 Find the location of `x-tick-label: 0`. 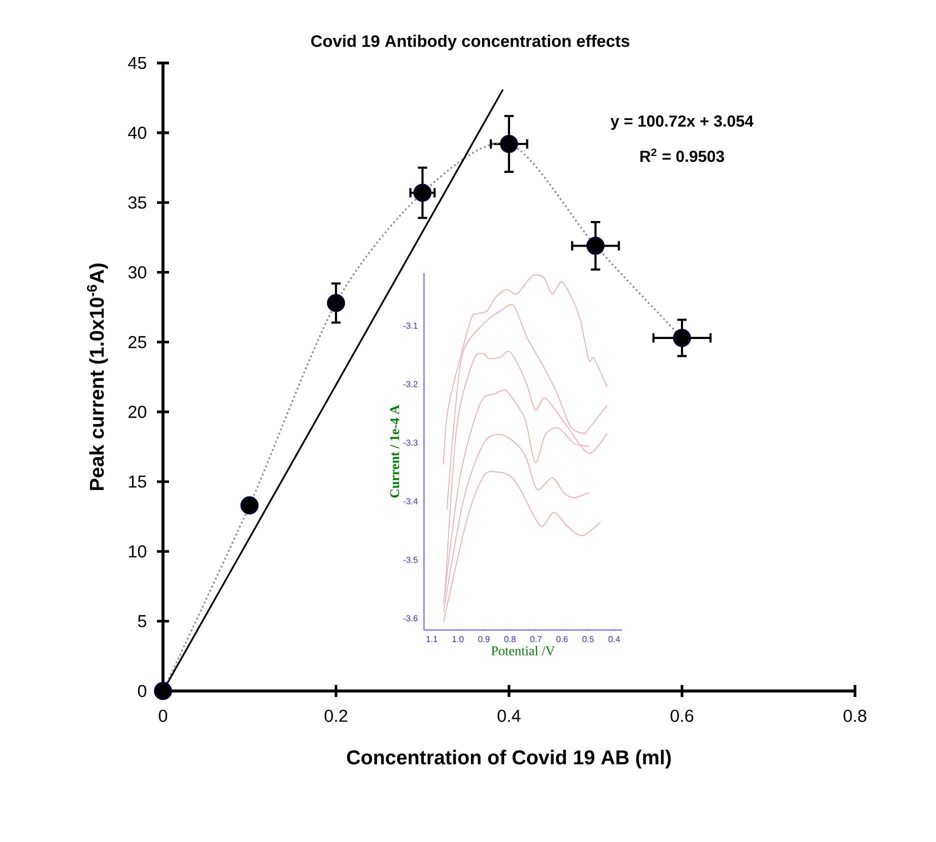

x-tick-label: 0 is located at coordinates (163, 716).